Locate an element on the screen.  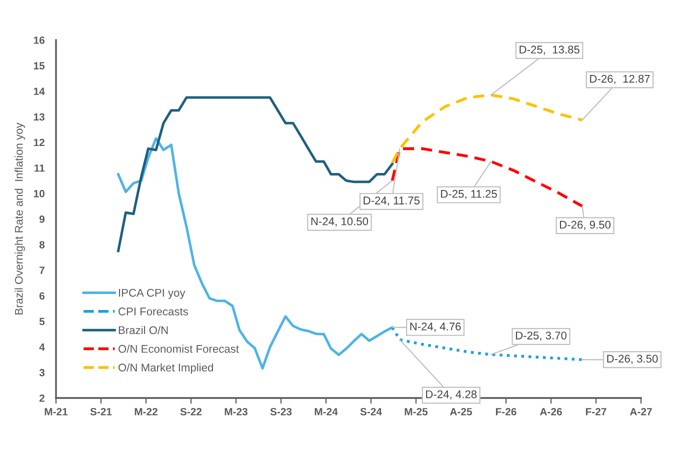
x-tick-label: A-26 is located at coordinates (551, 412).